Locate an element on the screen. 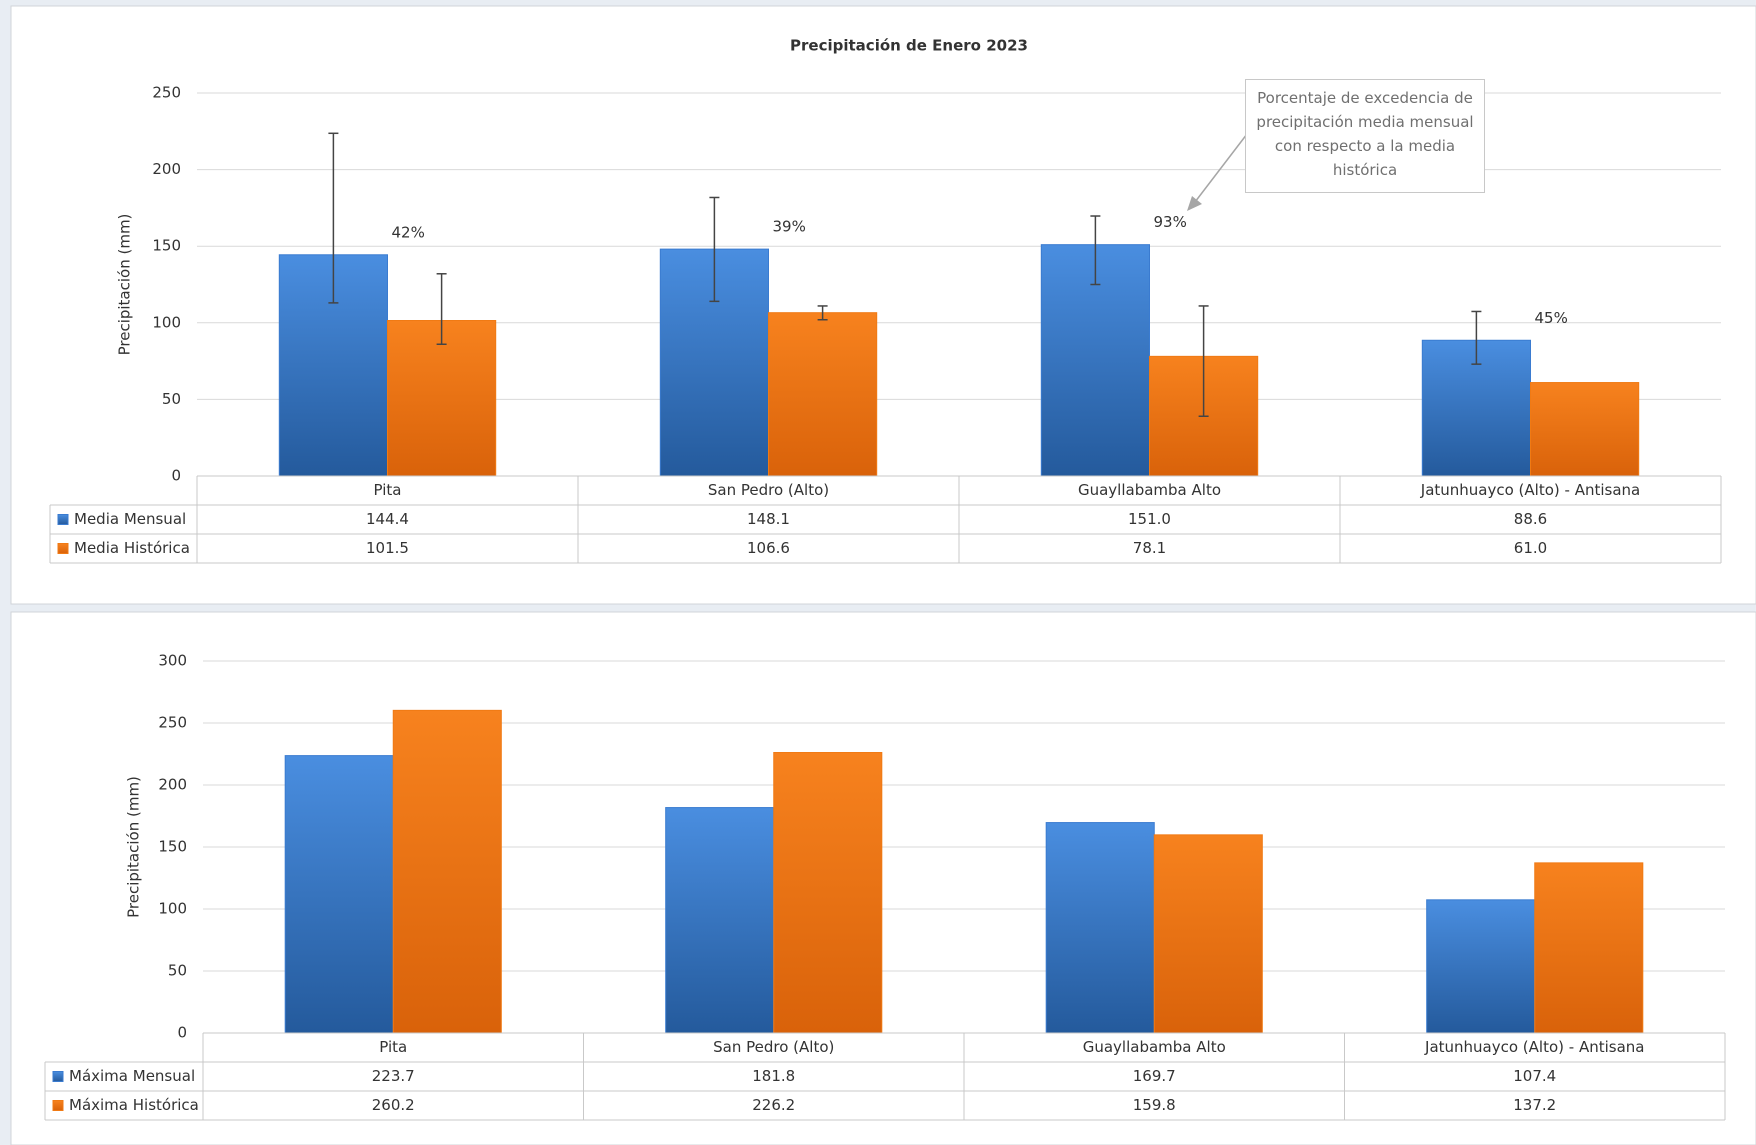 The height and width of the screenshot is (1145, 1756). table-value: 148.1 is located at coordinates (768, 519).